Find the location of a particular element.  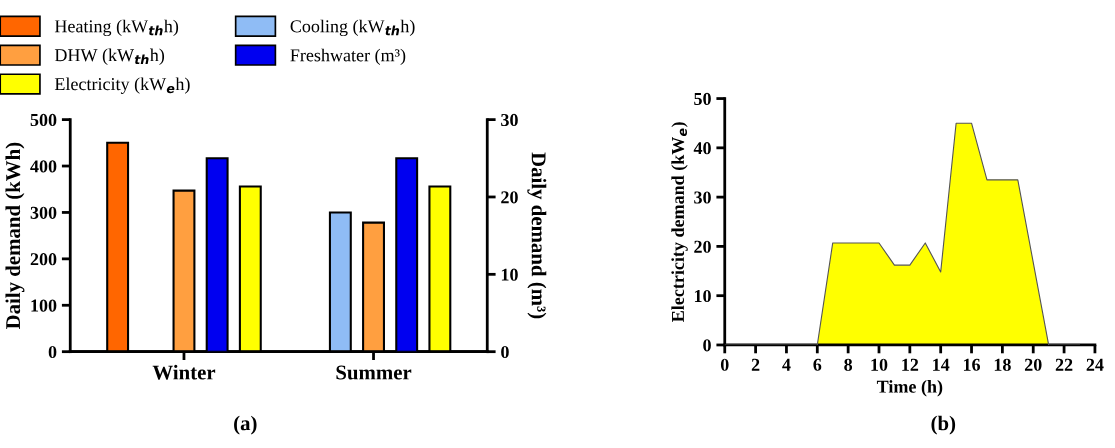

x-tick-label: Summer is located at coordinates (374, 372).